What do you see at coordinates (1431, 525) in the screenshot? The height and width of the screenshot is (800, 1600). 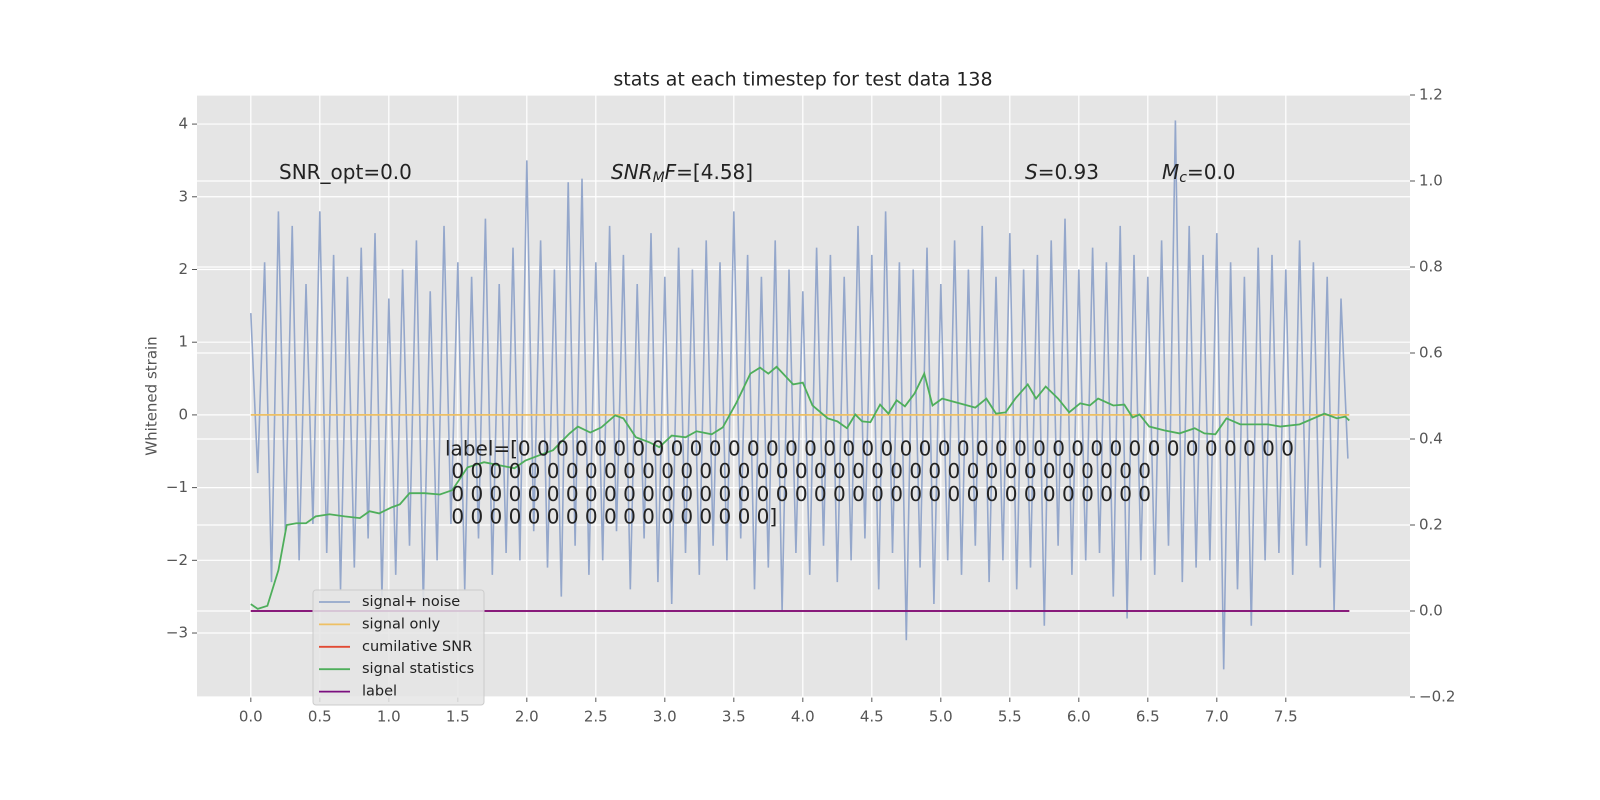 I see `y2-tick-label: 0.2` at bounding box center [1431, 525].